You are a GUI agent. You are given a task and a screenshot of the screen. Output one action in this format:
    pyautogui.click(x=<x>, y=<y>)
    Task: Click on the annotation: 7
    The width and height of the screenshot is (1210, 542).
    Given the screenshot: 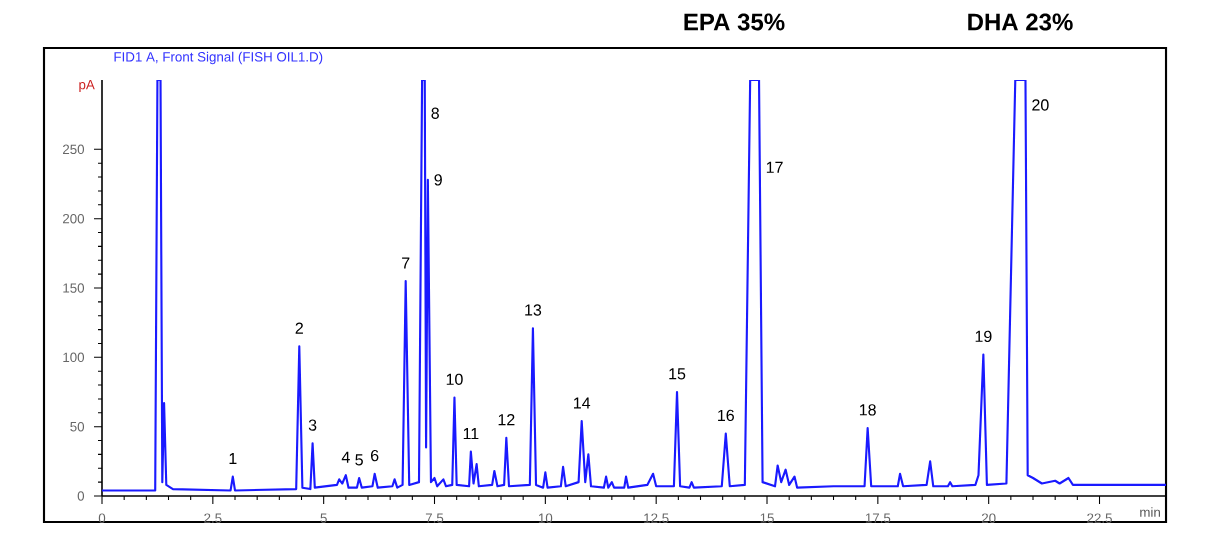 What is the action you would take?
    pyautogui.click(x=406, y=263)
    